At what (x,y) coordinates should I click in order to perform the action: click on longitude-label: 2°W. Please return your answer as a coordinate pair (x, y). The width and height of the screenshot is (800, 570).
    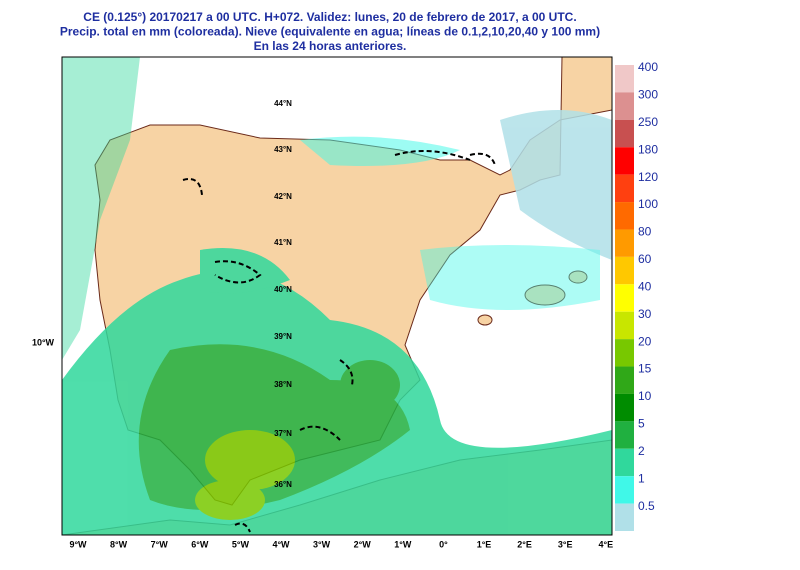
    Looking at the image, I should click on (363, 544).